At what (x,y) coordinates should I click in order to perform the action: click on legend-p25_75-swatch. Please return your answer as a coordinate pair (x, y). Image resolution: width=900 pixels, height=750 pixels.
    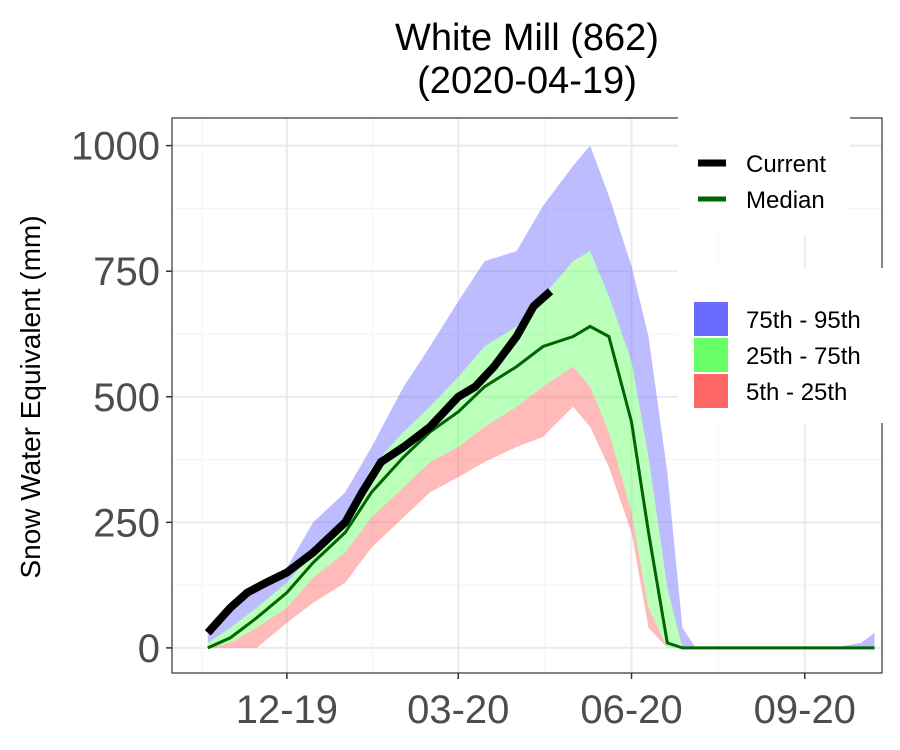
    Looking at the image, I should click on (711, 355).